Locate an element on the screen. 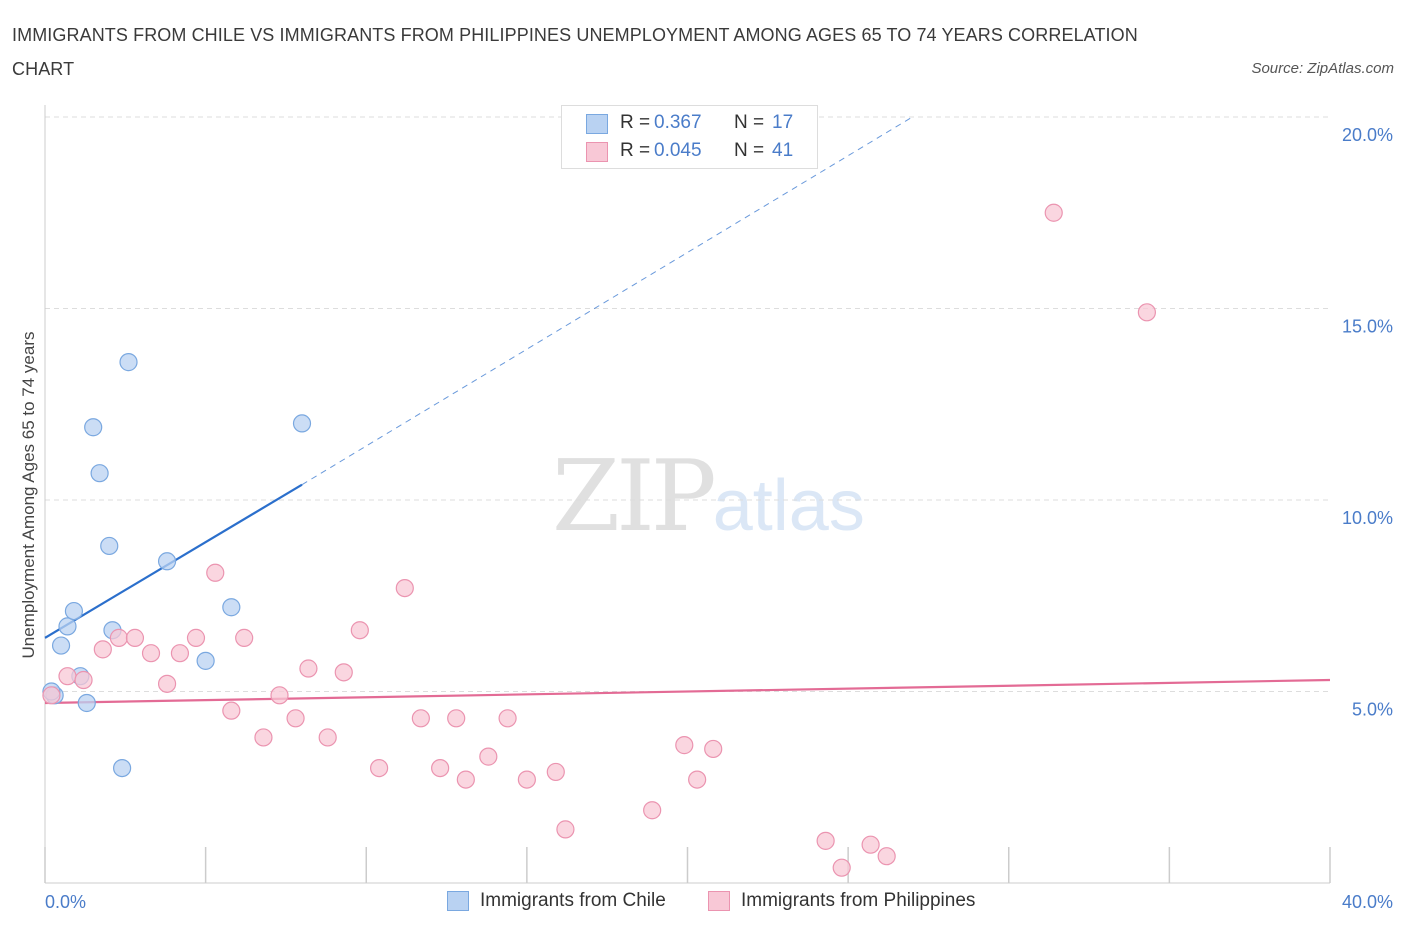 The width and height of the screenshot is (1406, 930). legend-r-value: 0.045 is located at coordinates (678, 150).